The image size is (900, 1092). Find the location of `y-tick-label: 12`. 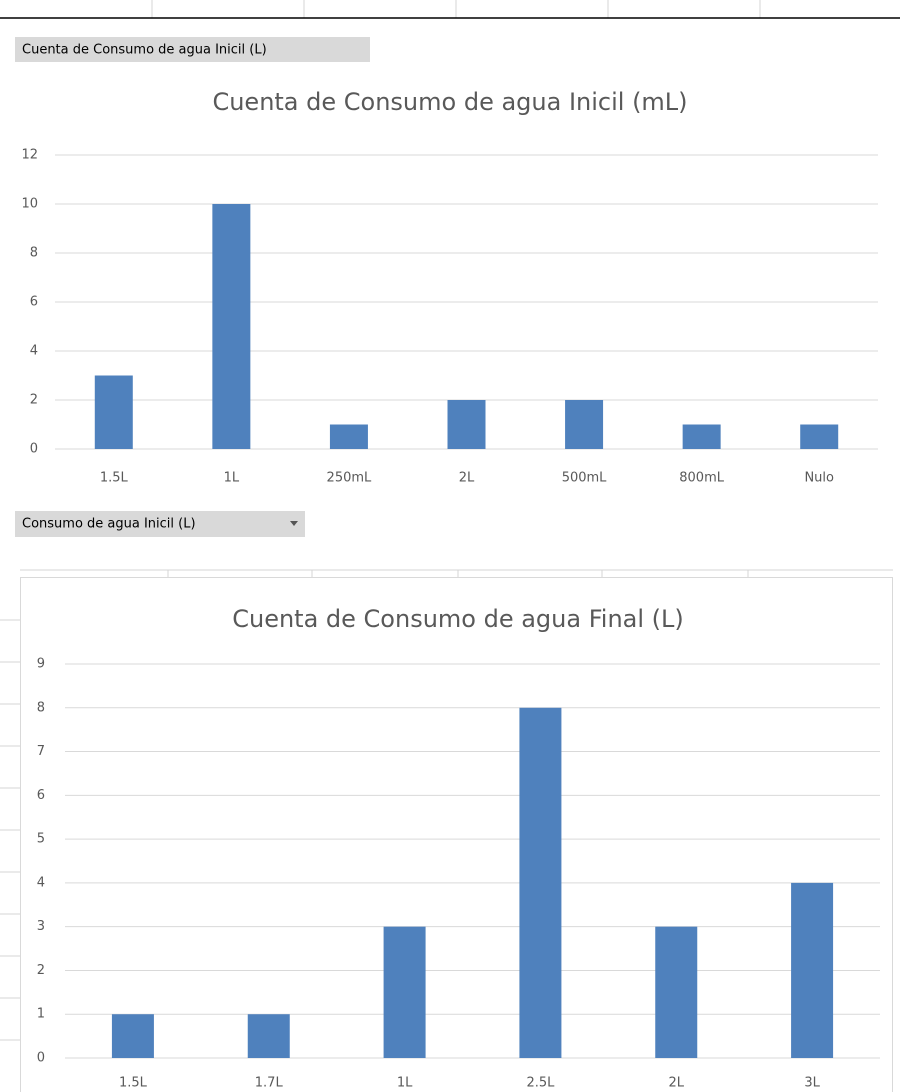

y-tick-label: 12 is located at coordinates (29, 155).